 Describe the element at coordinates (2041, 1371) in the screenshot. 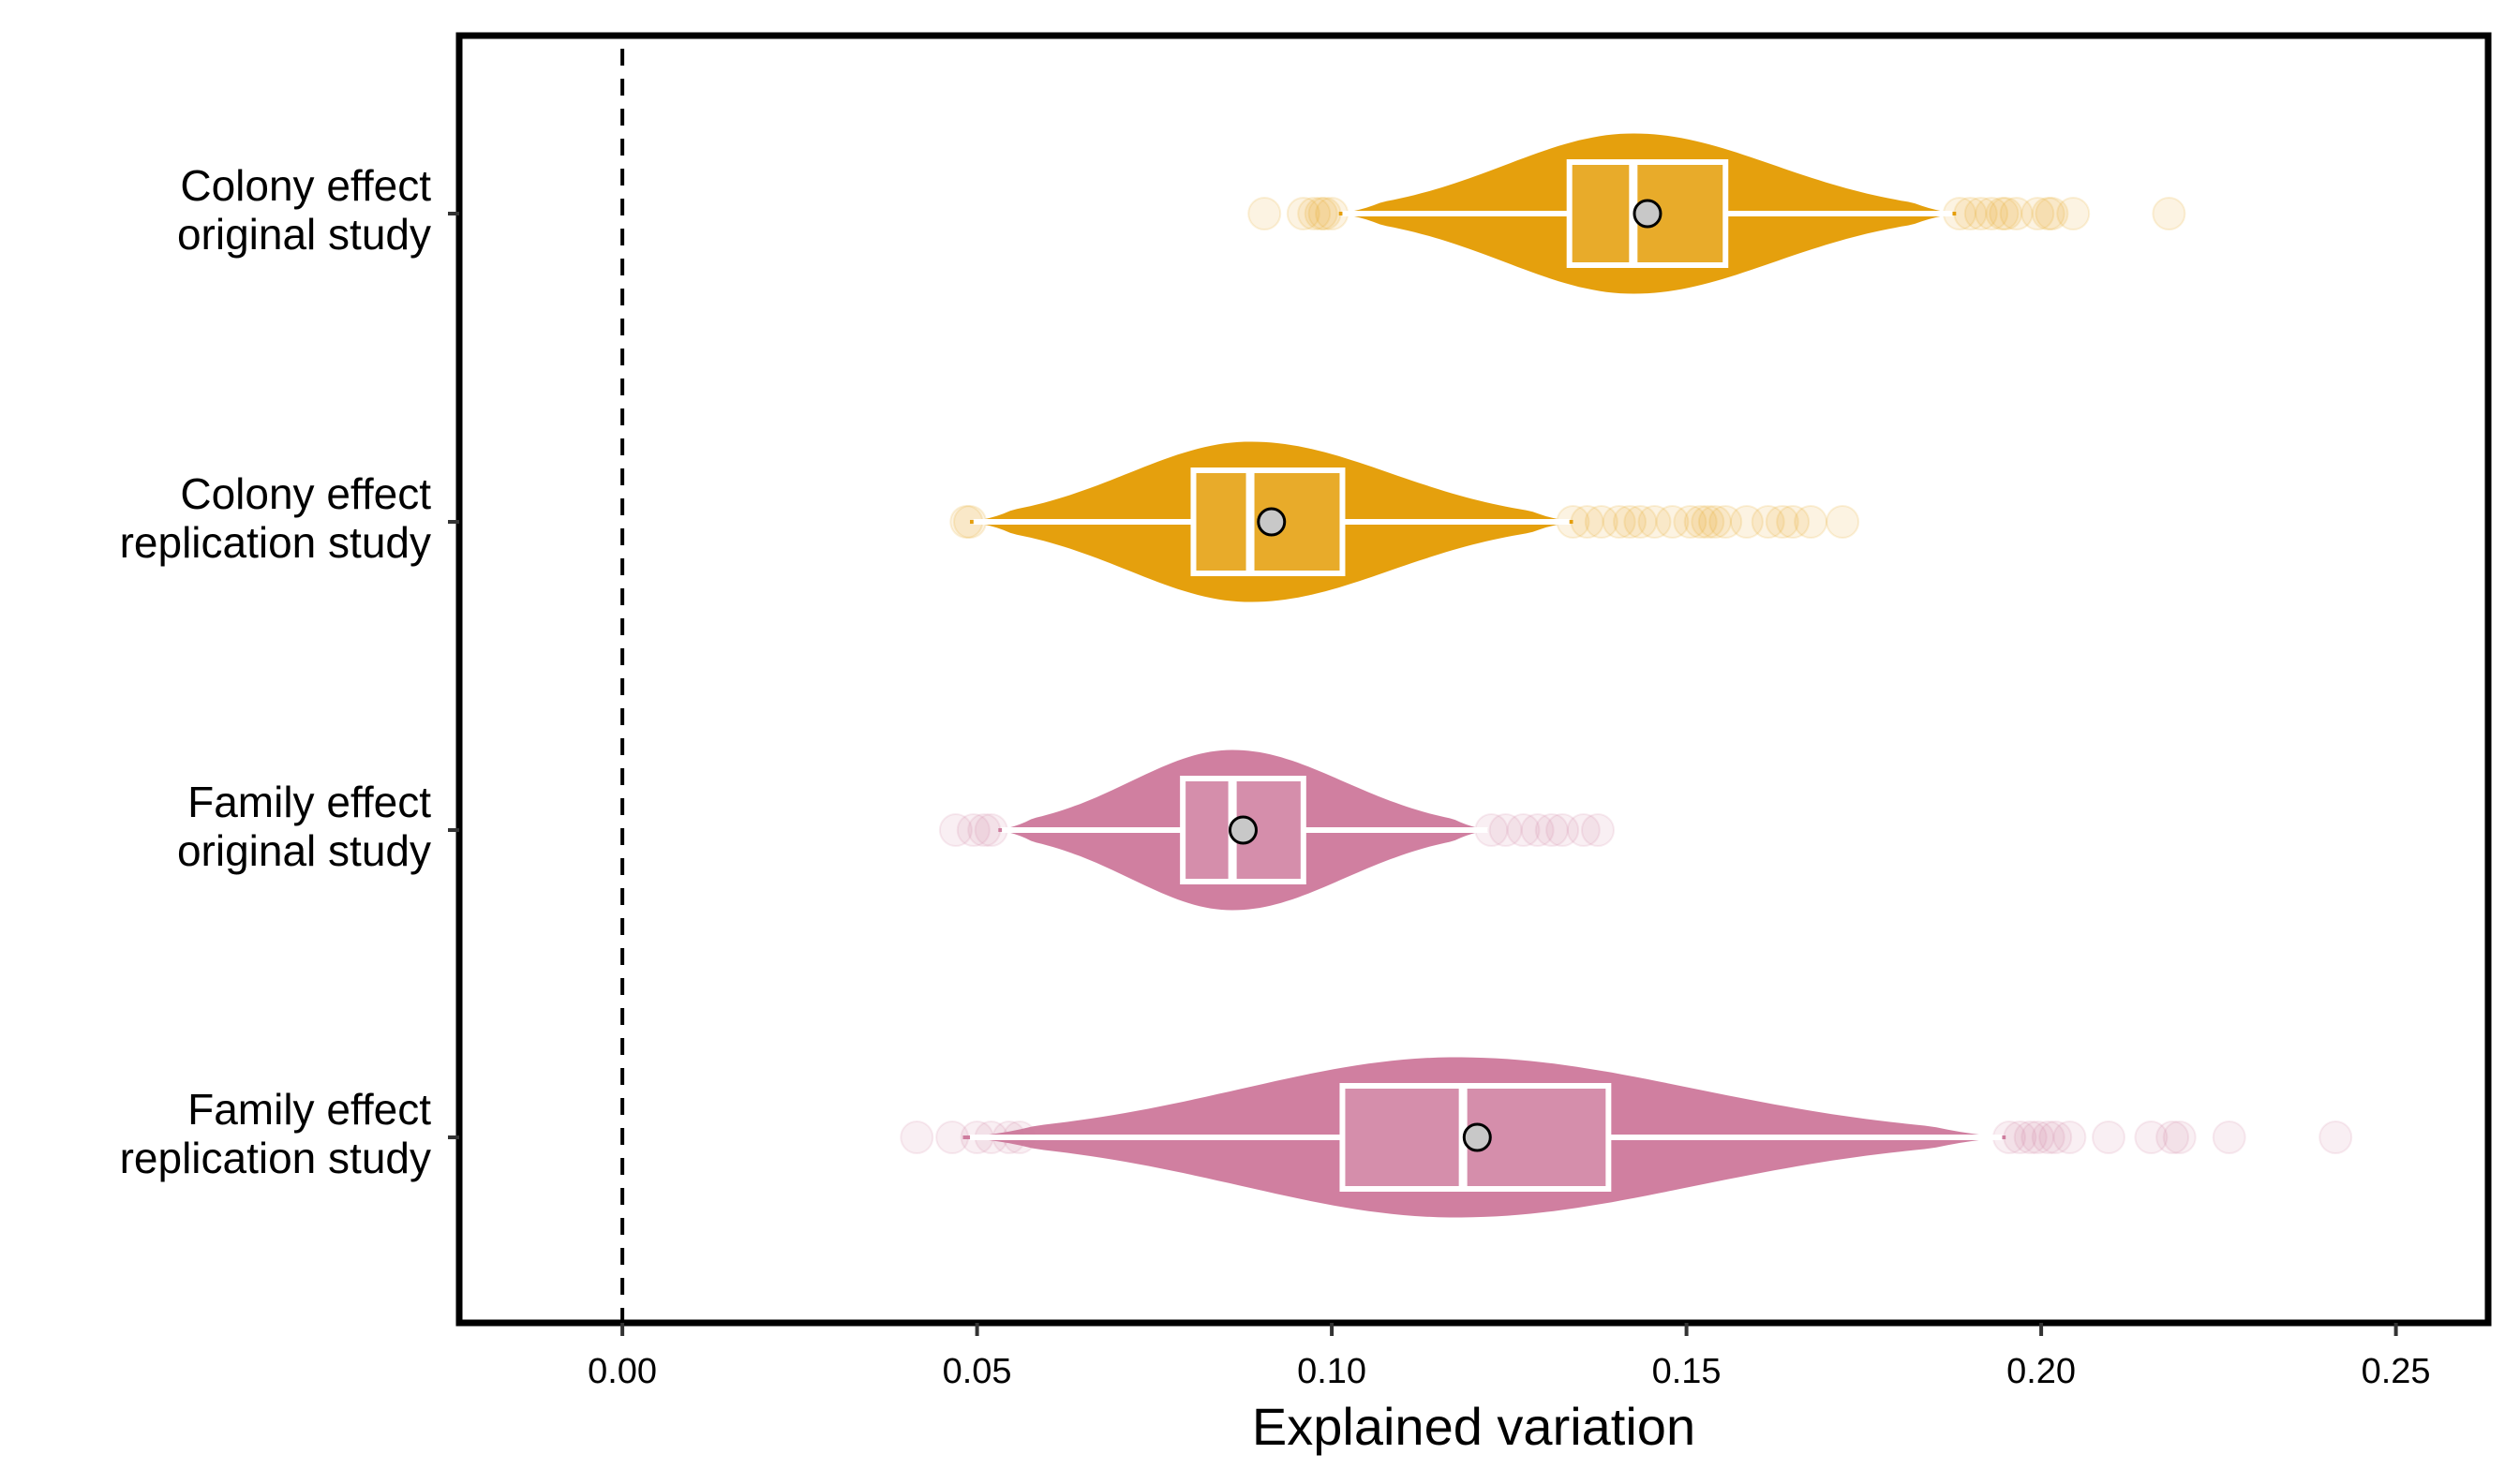

I see `x-tick-label: 0.20` at that location.